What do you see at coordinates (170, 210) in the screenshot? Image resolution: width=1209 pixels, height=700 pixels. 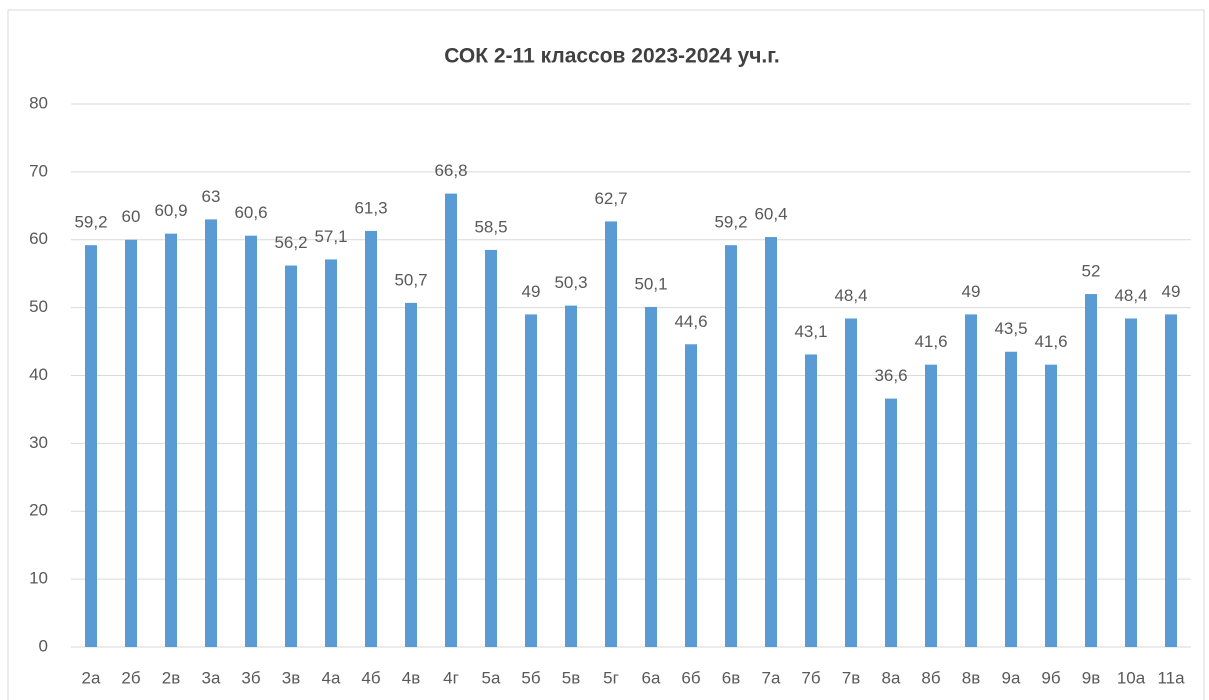 I see `value-label: 60,9` at bounding box center [170, 210].